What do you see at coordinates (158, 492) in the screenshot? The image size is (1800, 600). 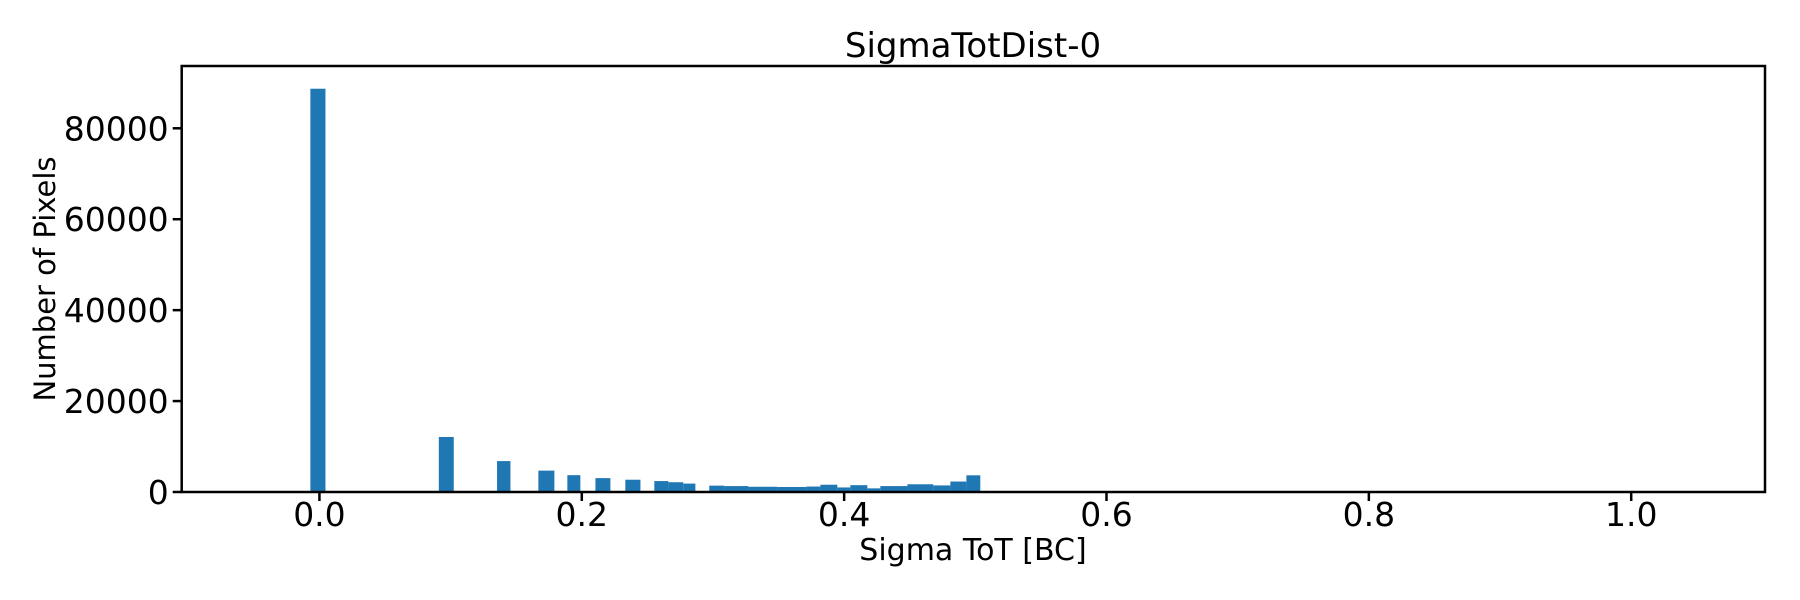 I see `y-tick-label: 0` at bounding box center [158, 492].